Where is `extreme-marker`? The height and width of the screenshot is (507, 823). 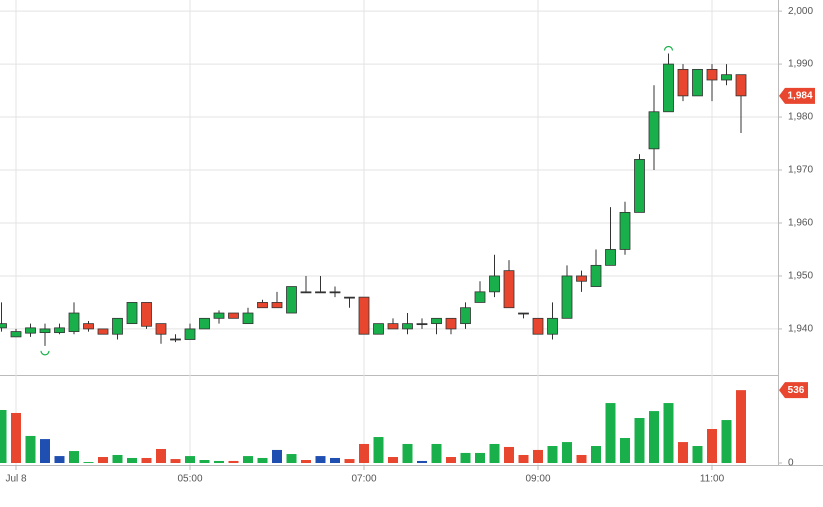 extreme-marker is located at coordinates (668, 48).